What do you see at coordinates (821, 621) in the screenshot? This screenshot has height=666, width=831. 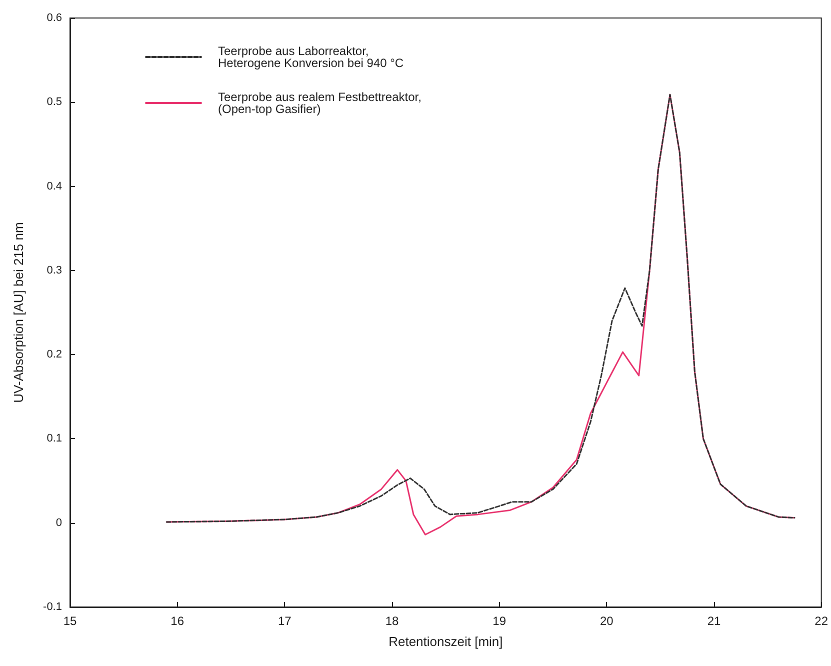 I see `x-tick-label: 22` at bounding box center [821, 621].